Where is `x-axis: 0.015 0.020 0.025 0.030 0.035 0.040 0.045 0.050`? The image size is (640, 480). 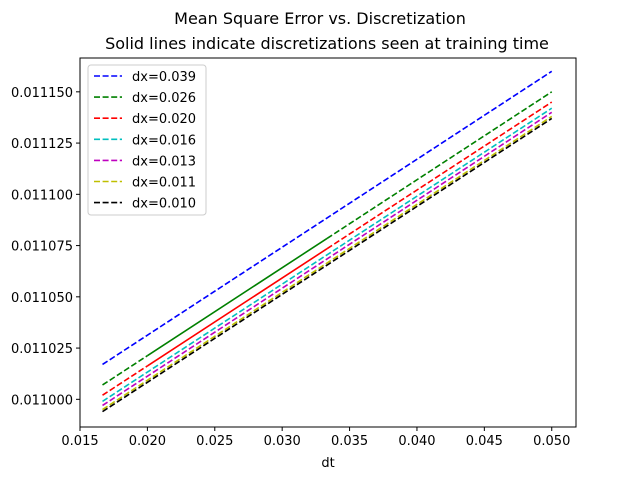
x-axis: 0.015 0.020 0.025 0.030 0.035 0.040 0.045 0.050 is located at coordinates (315, 438).